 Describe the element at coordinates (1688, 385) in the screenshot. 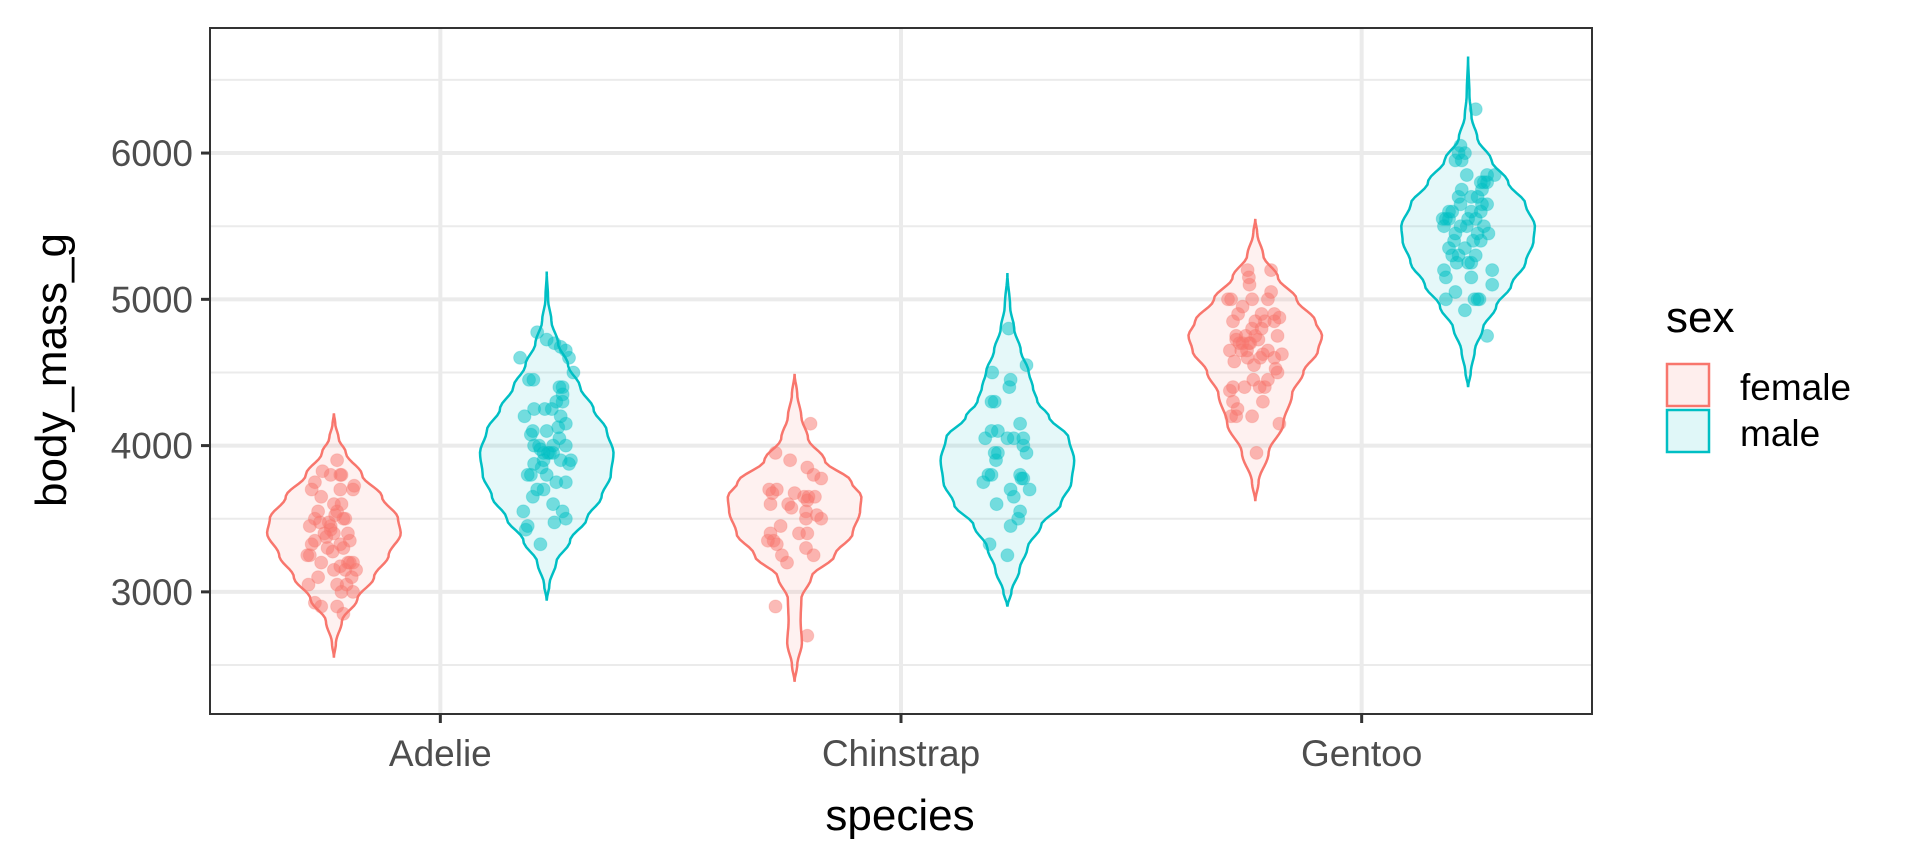

I see `legend-key-female` at that location.